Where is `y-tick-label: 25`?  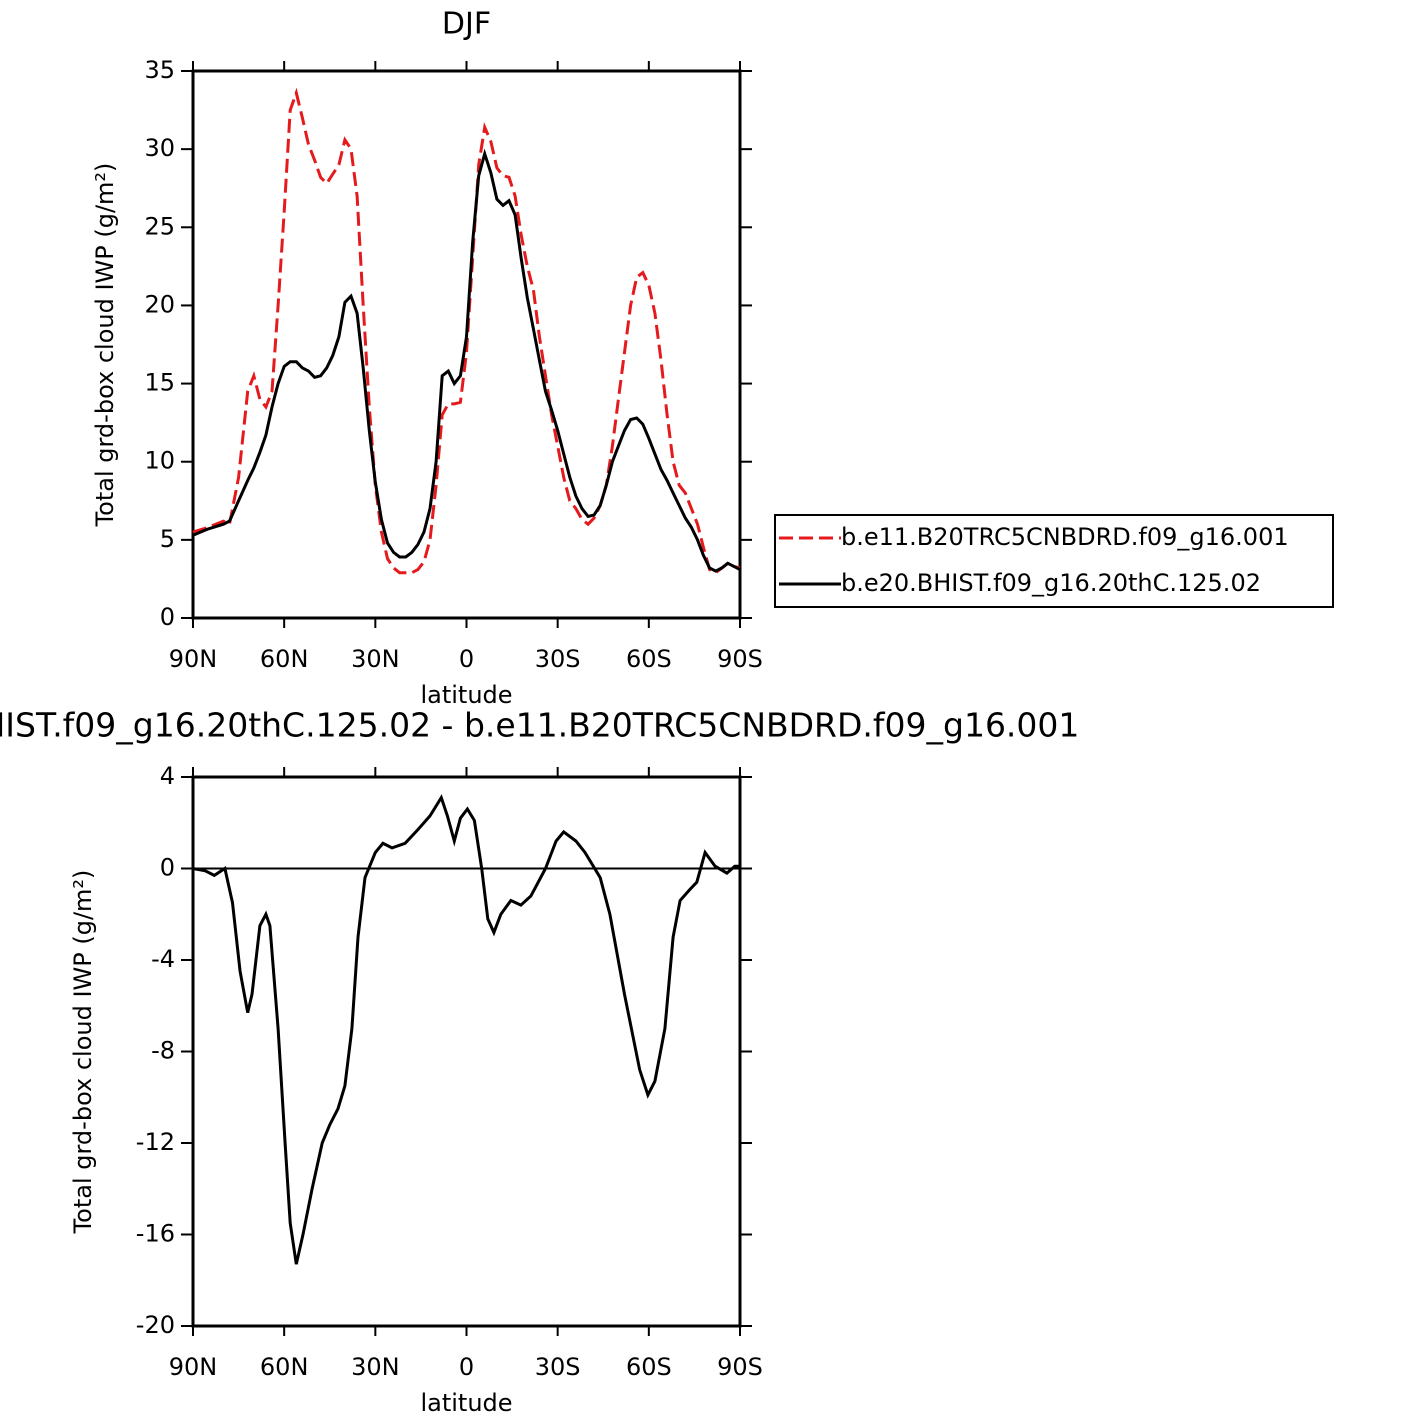
y-tick-label: 25 is located at coordinates (159, 226).